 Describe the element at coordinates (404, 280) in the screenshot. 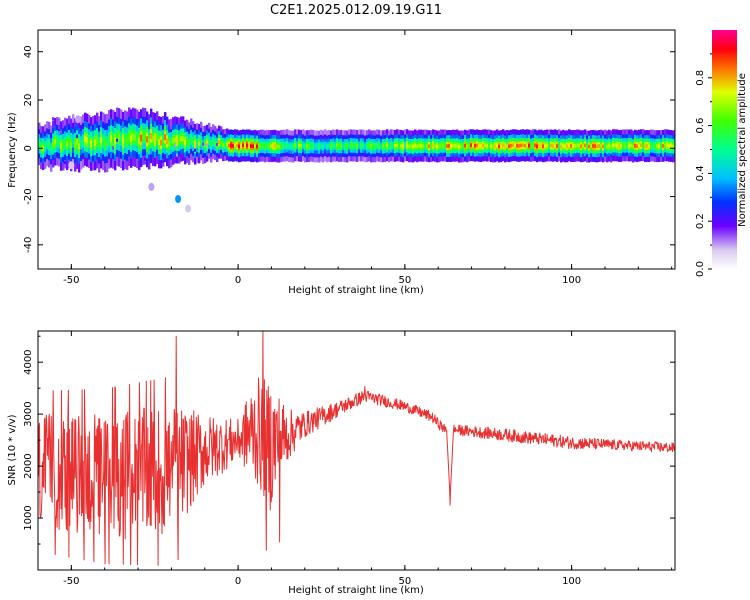

I see `spectrogram-xtick-label: 50` at that location.